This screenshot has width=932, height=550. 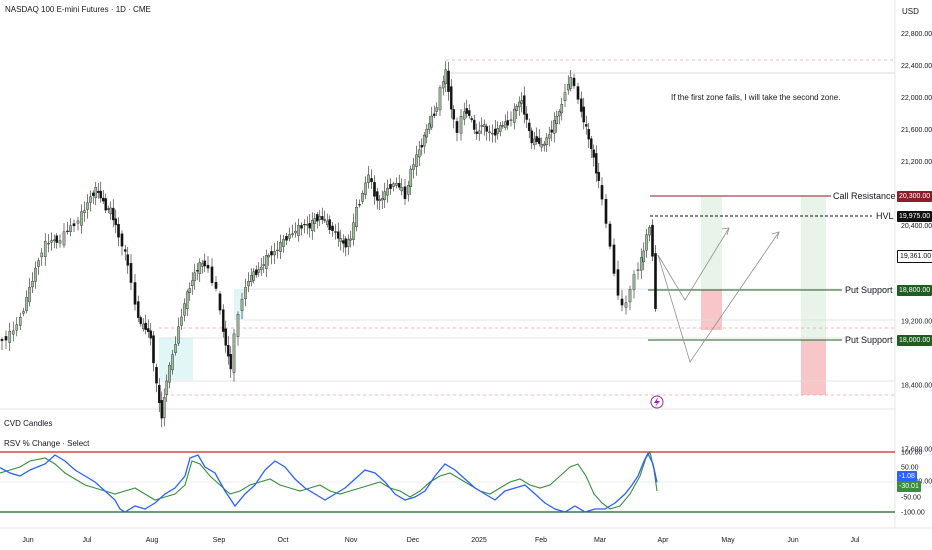 I want to click on time-tick-label: Jul, so click(x=855, y=540).